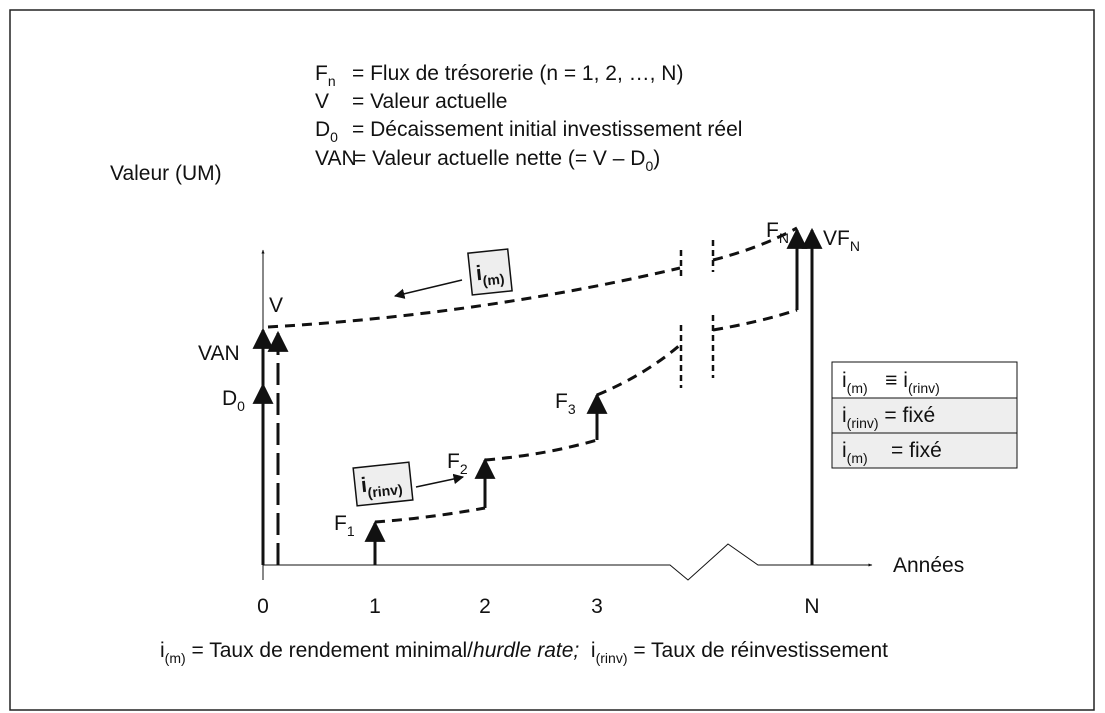 The height and width of the screenshot is (713, 1105). I want to click on point-label: FN, so click(777, 232).